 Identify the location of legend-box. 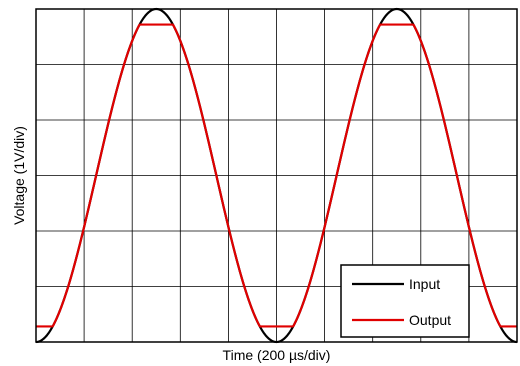
(405, 301).